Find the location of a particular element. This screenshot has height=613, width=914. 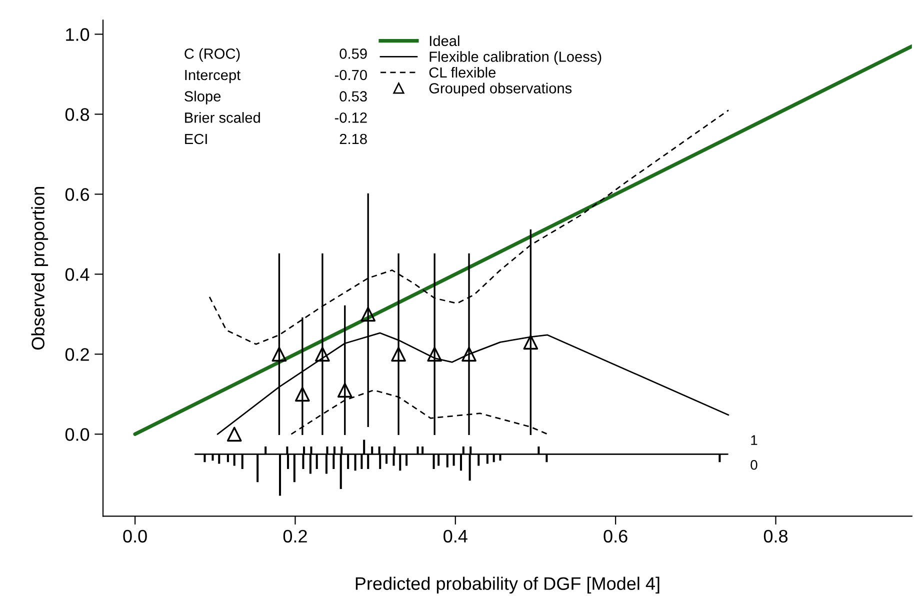

annotation: -0.12 is located at coordinates (350, 117).